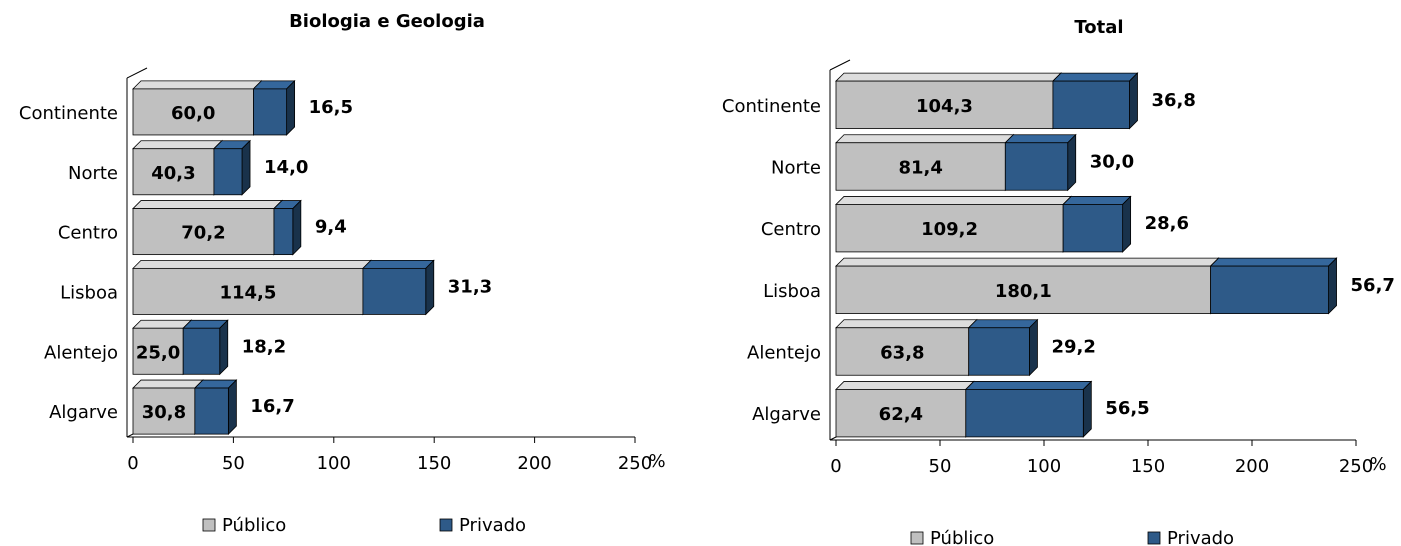 This screenshot has height=546, width=1401. What do you see at coordinates (1112, 162) in the screenshot?
I see `value-label: 30,0` at bounding box center [1112, 162].